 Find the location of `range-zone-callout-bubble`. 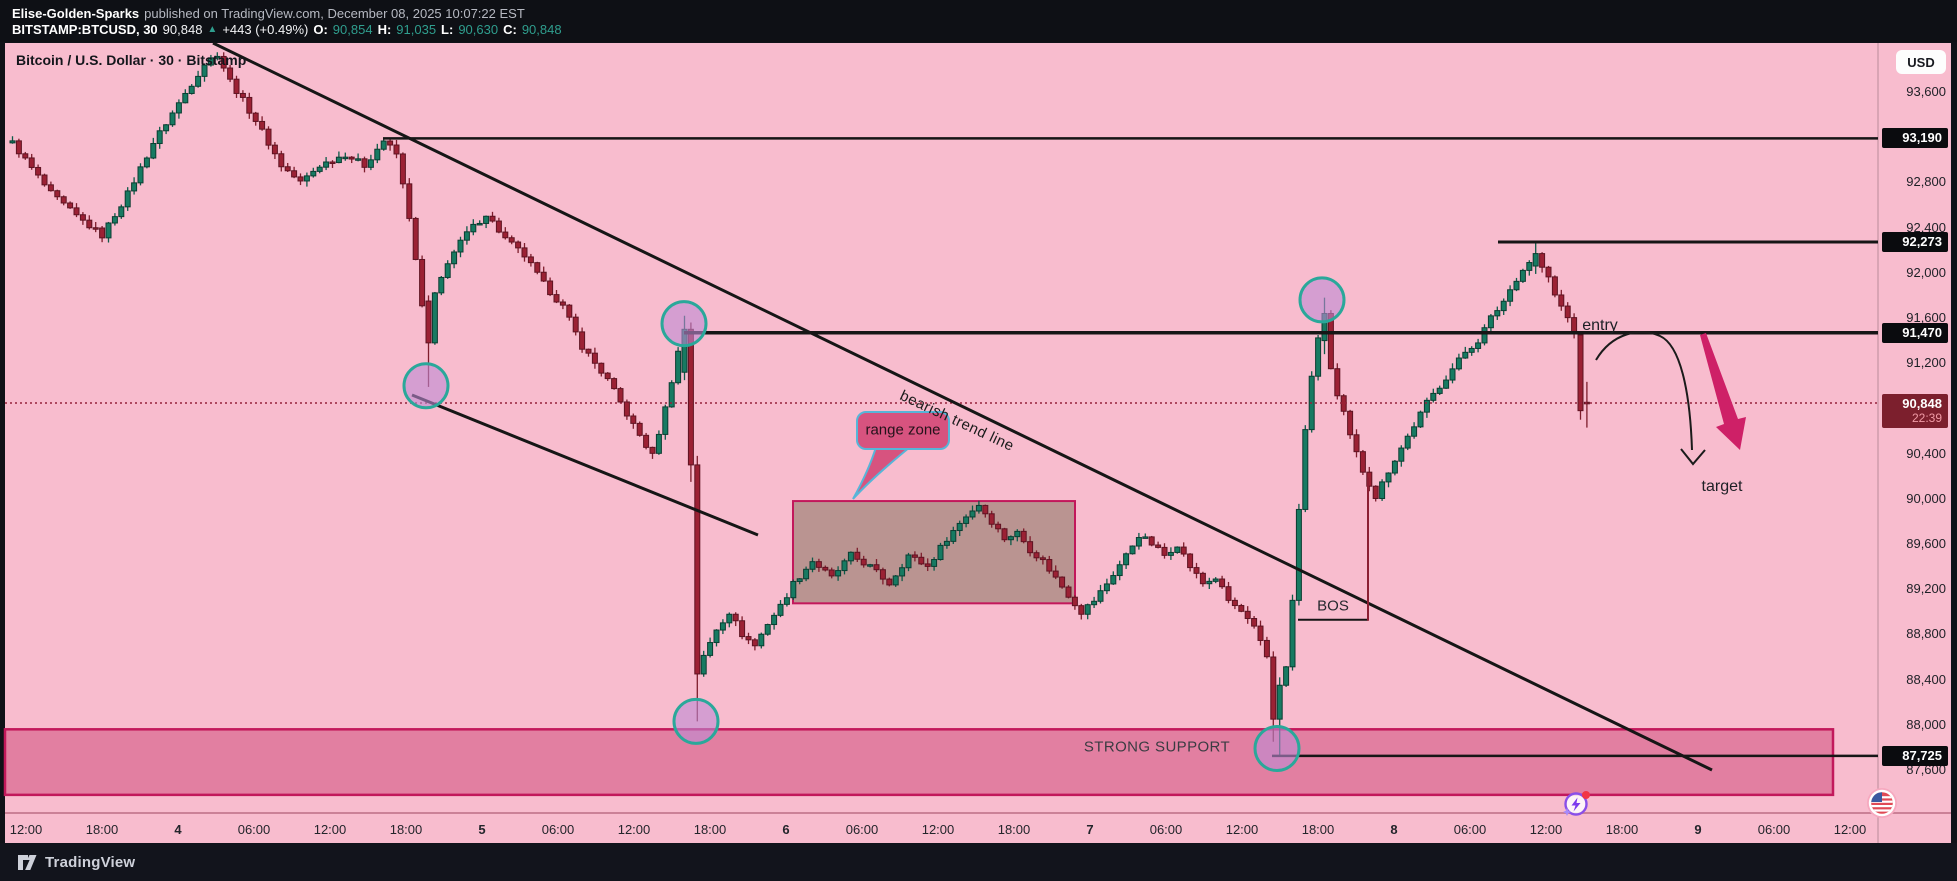

range-zone-callout-bubble is located at coordinates (903, 430).